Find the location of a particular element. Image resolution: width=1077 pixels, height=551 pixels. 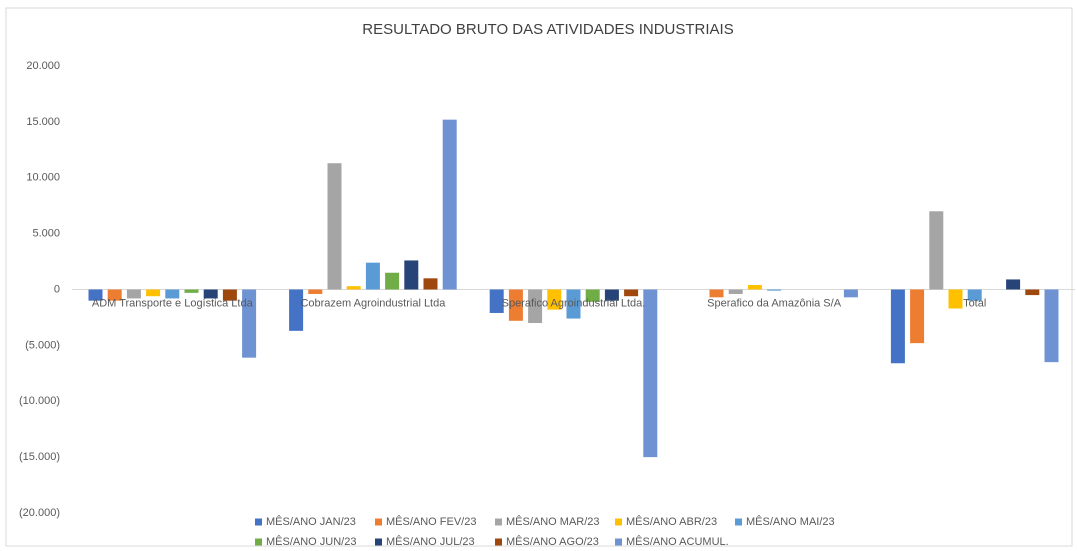

x-tick-label: Total is located at coordinates (974, 303).